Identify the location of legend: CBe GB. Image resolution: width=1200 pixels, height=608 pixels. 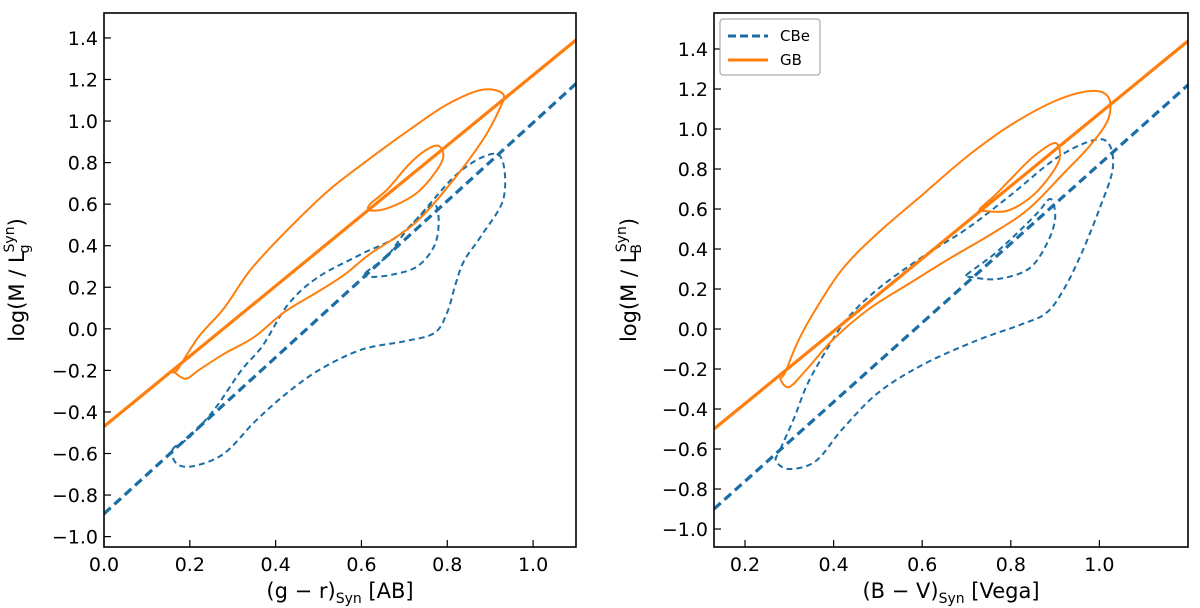
(770, 47).